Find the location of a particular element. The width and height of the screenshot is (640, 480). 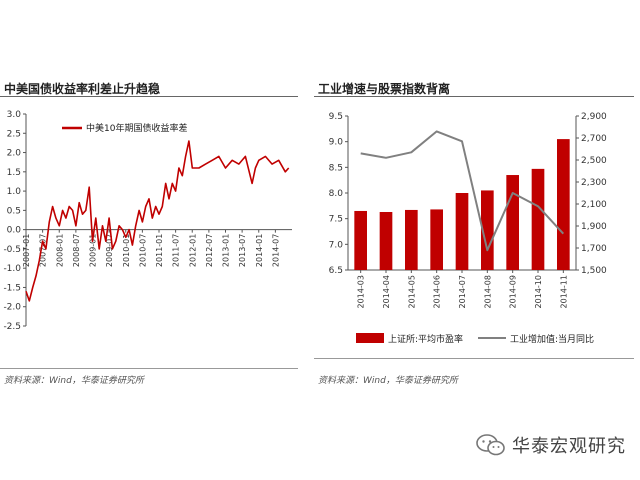

left-x-tick-label: 2013-07 is located at coordinates (242, 250).